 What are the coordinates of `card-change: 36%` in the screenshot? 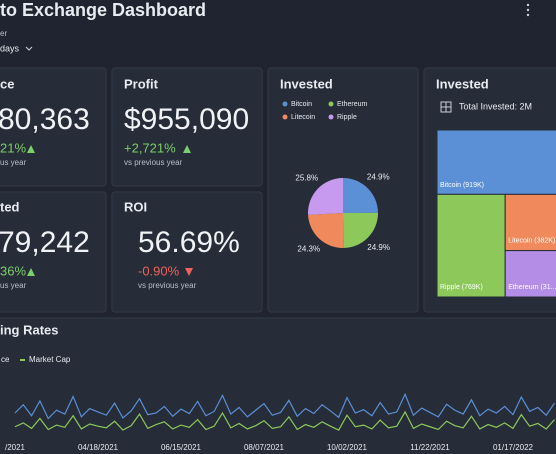 It's located at (13, 270).